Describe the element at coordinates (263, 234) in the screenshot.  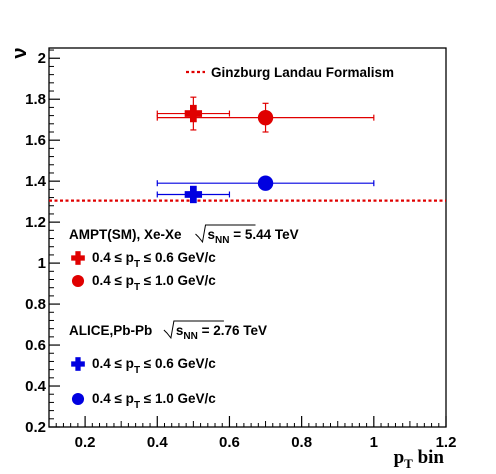
I see `energy-value: = 5.44 TeV` at that location.